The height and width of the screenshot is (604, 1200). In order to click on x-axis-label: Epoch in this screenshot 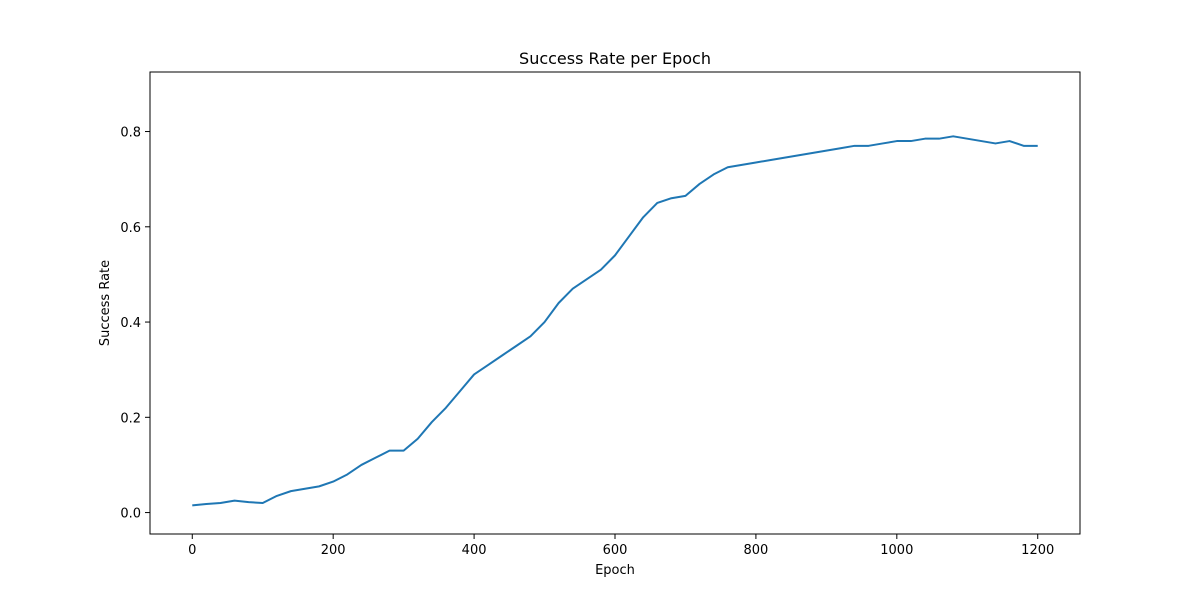, I will do `click(615, 570)`.